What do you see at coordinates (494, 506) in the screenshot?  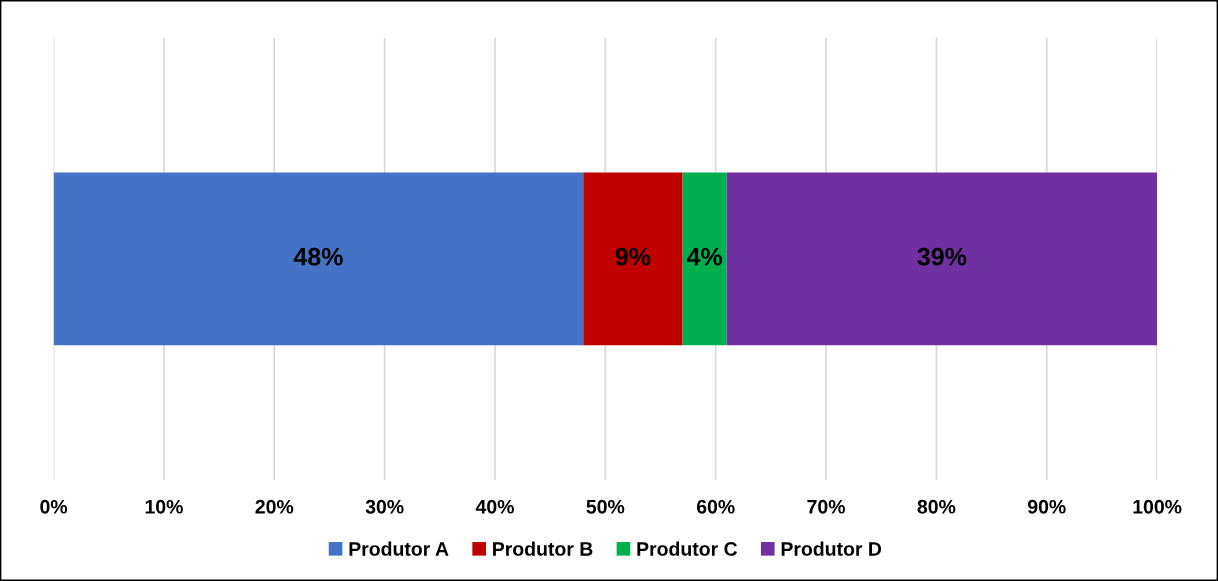 I see `x-tick-label: 40%` at bounding box center [494, 506].